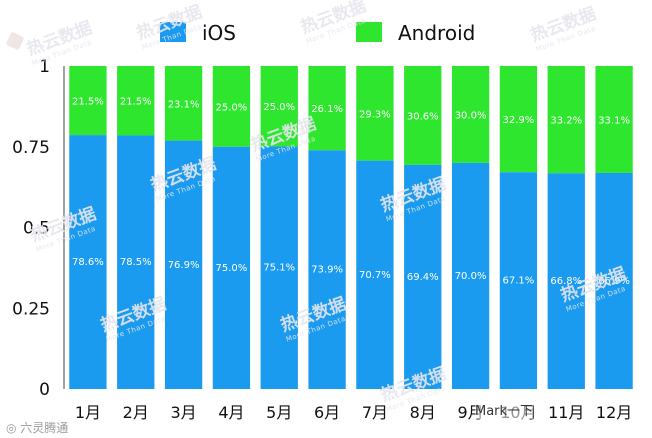  Describe the element at coordinates (375, 412) in the screenshot. I see `x-tick-label: 7月` at that location.